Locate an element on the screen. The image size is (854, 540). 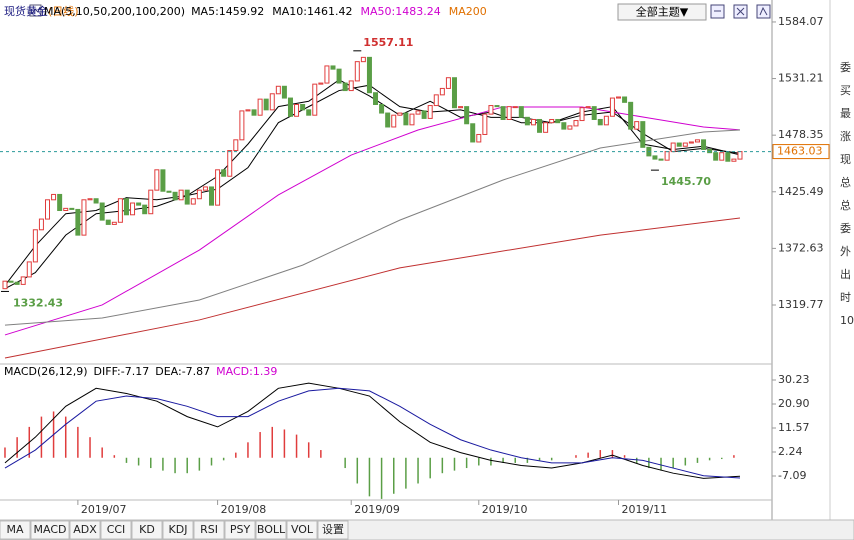
window-button is located at coordinates (763, 11).